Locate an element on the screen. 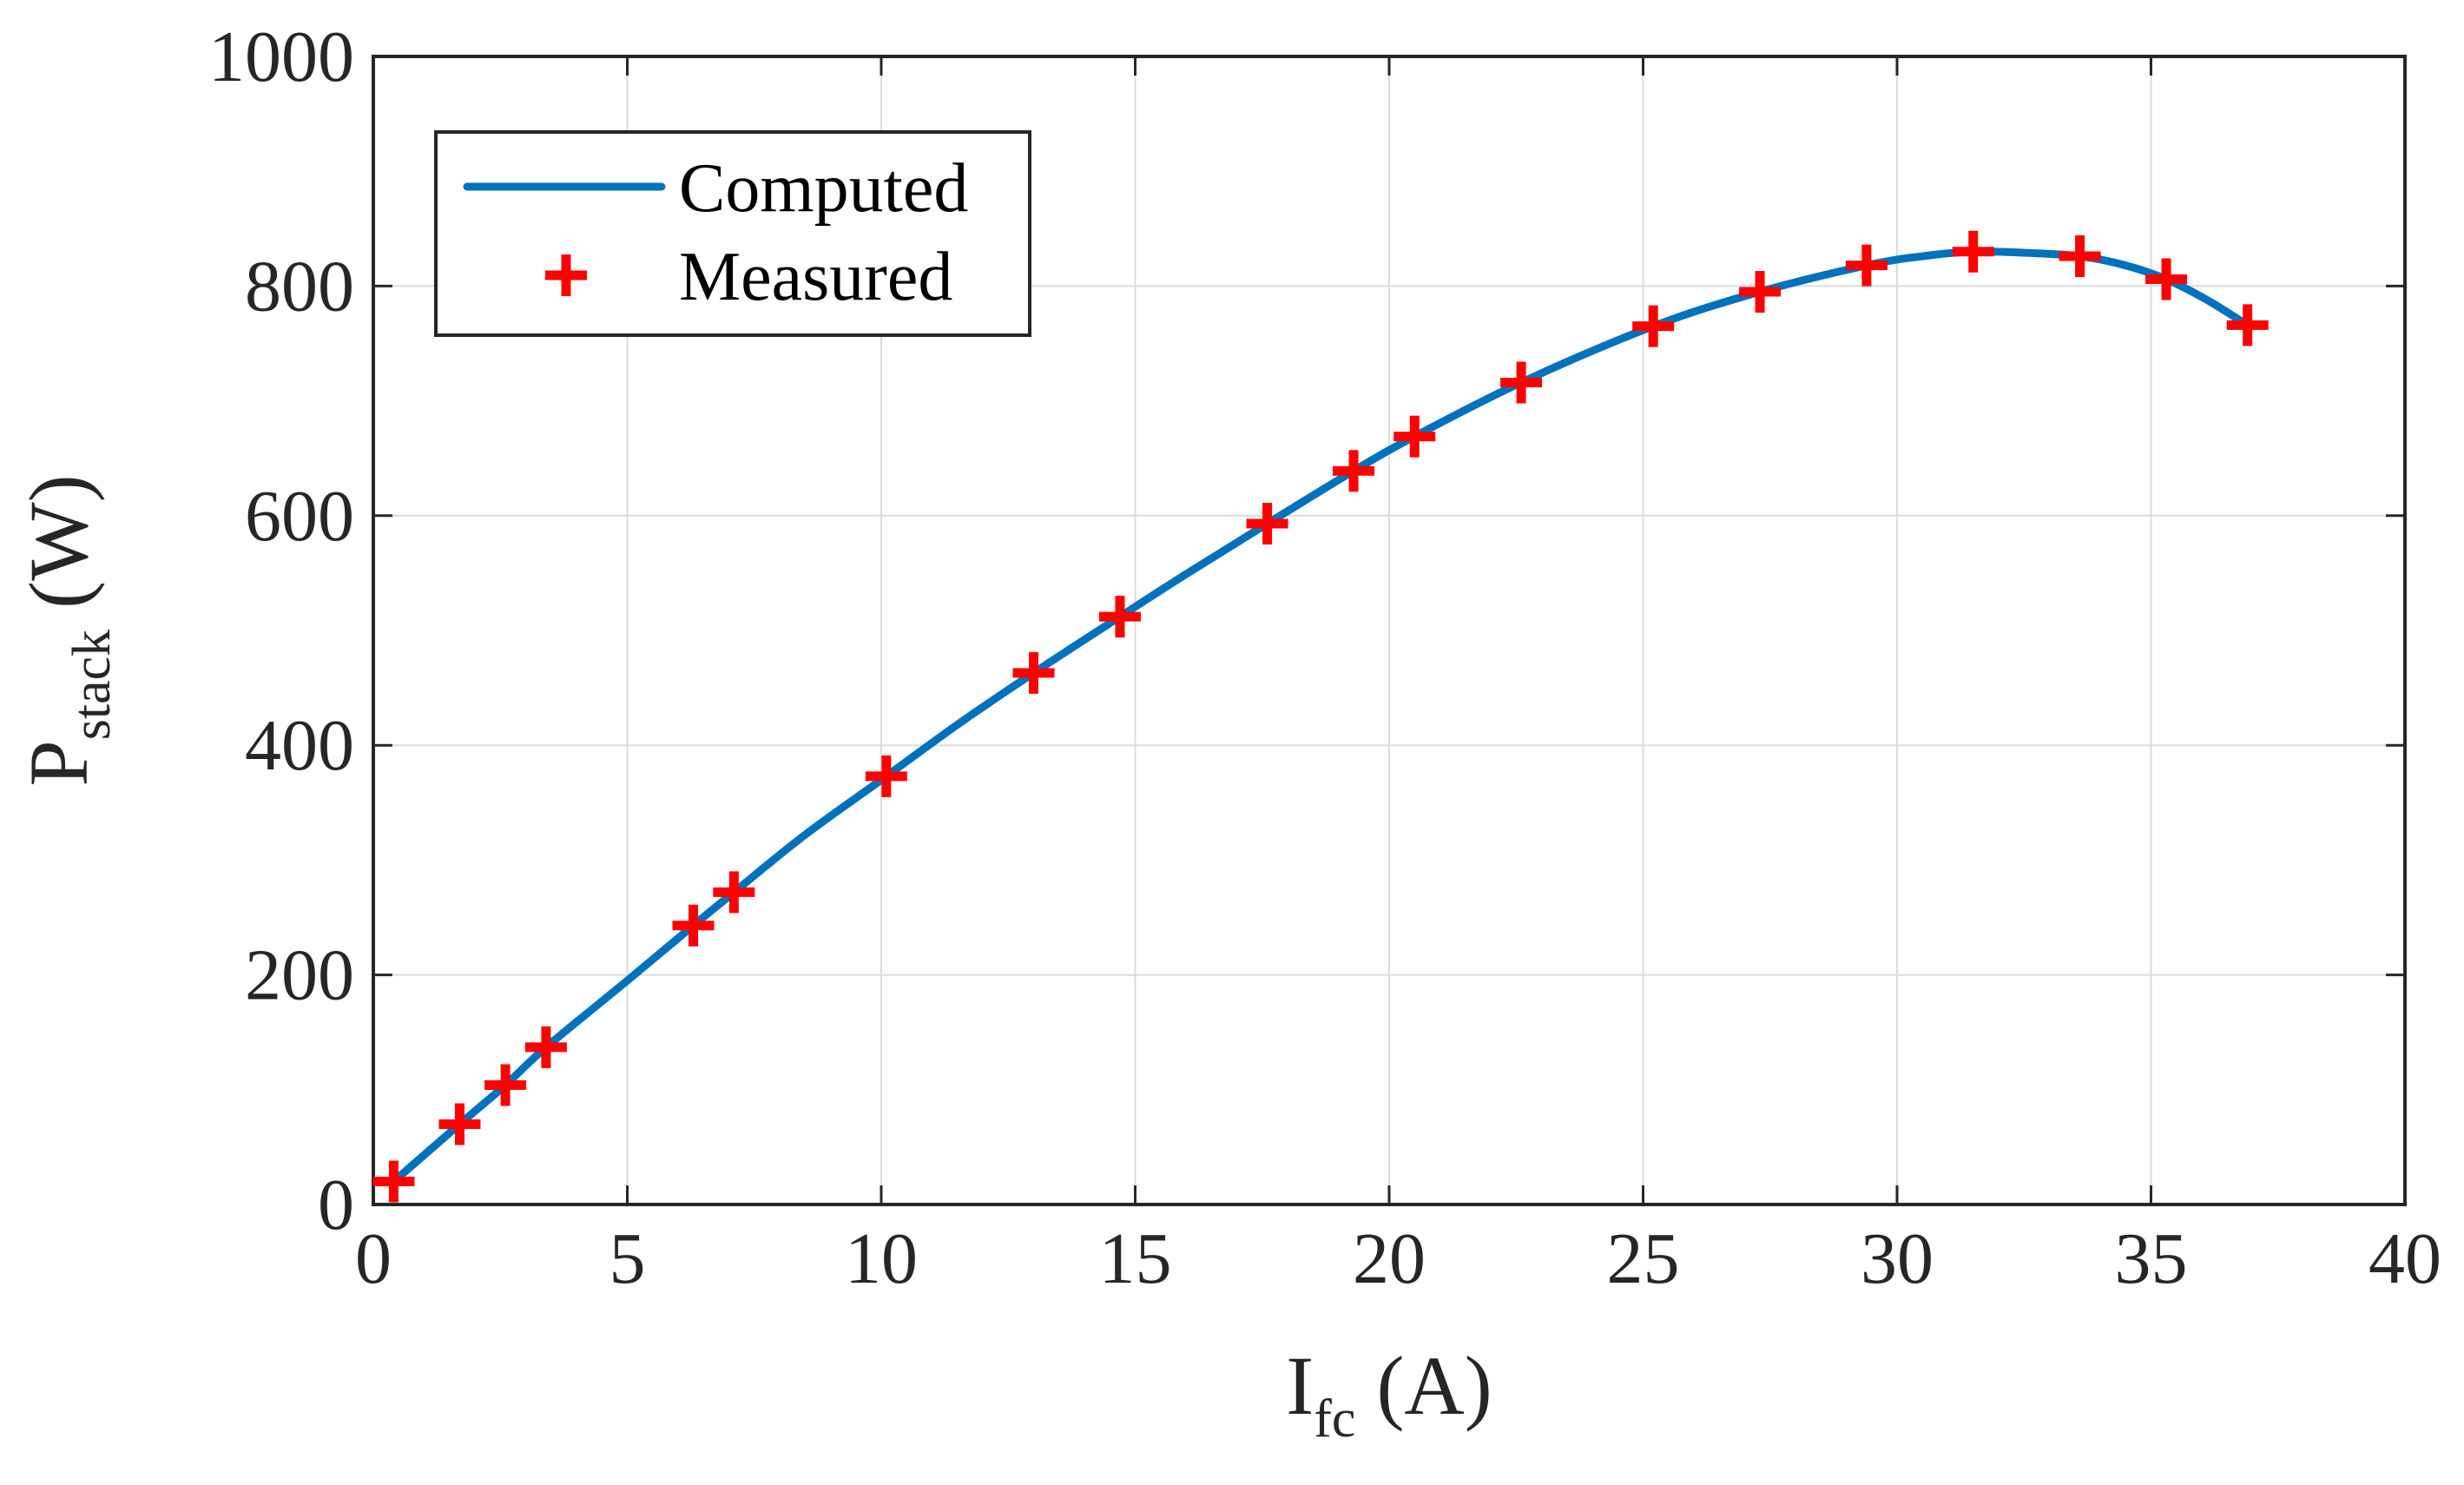  y-tick-label: 400 is located at coordinates (299, 746).